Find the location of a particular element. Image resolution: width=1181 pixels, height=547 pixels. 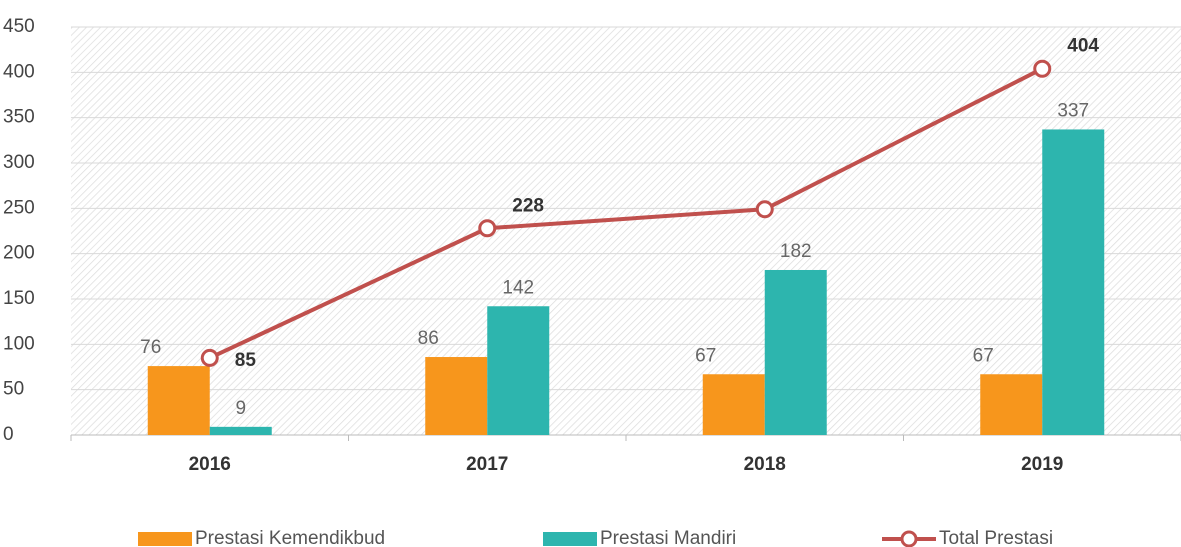

y-tick-label: 150 is located at coordinates (19, 298).